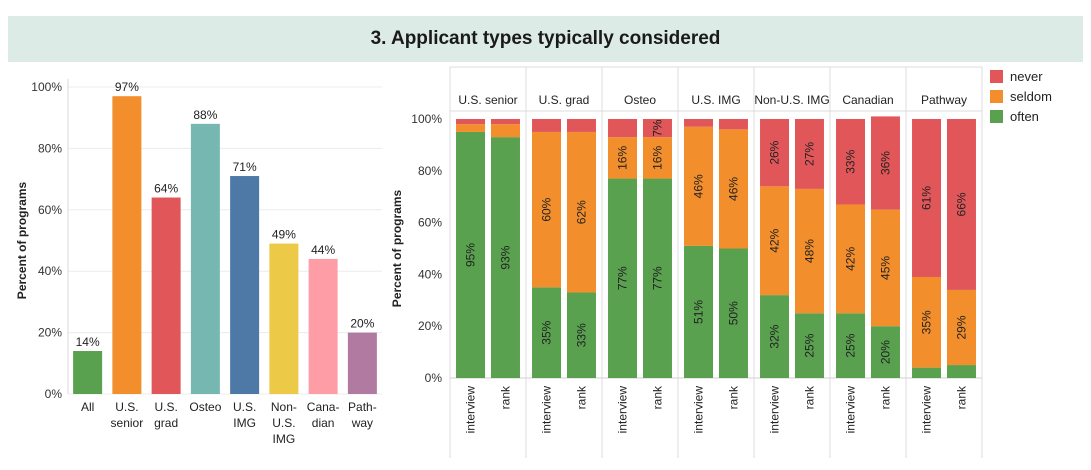 This screenshot has height=470, width=1091. Describe the element at coordinates (885, 352) in the screenshot. I see `segment-value-label: 20%` at that location.